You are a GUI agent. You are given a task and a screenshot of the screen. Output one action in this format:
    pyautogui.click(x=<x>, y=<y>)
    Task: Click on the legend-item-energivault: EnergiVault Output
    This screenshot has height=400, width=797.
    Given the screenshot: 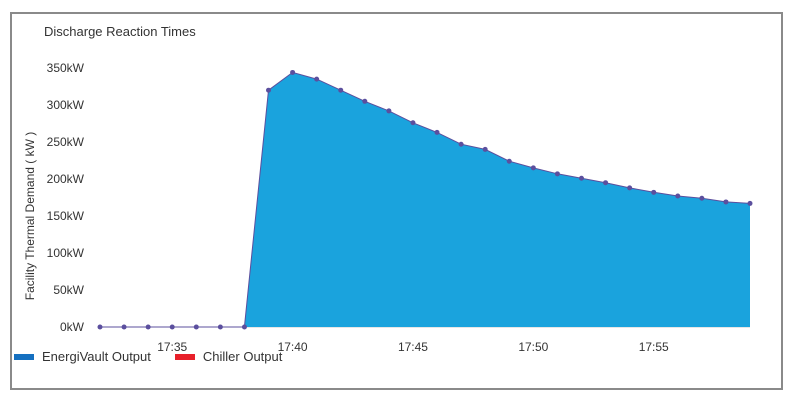 What is the action you would take?
    pyautogui.click(x=82, y=356)
    